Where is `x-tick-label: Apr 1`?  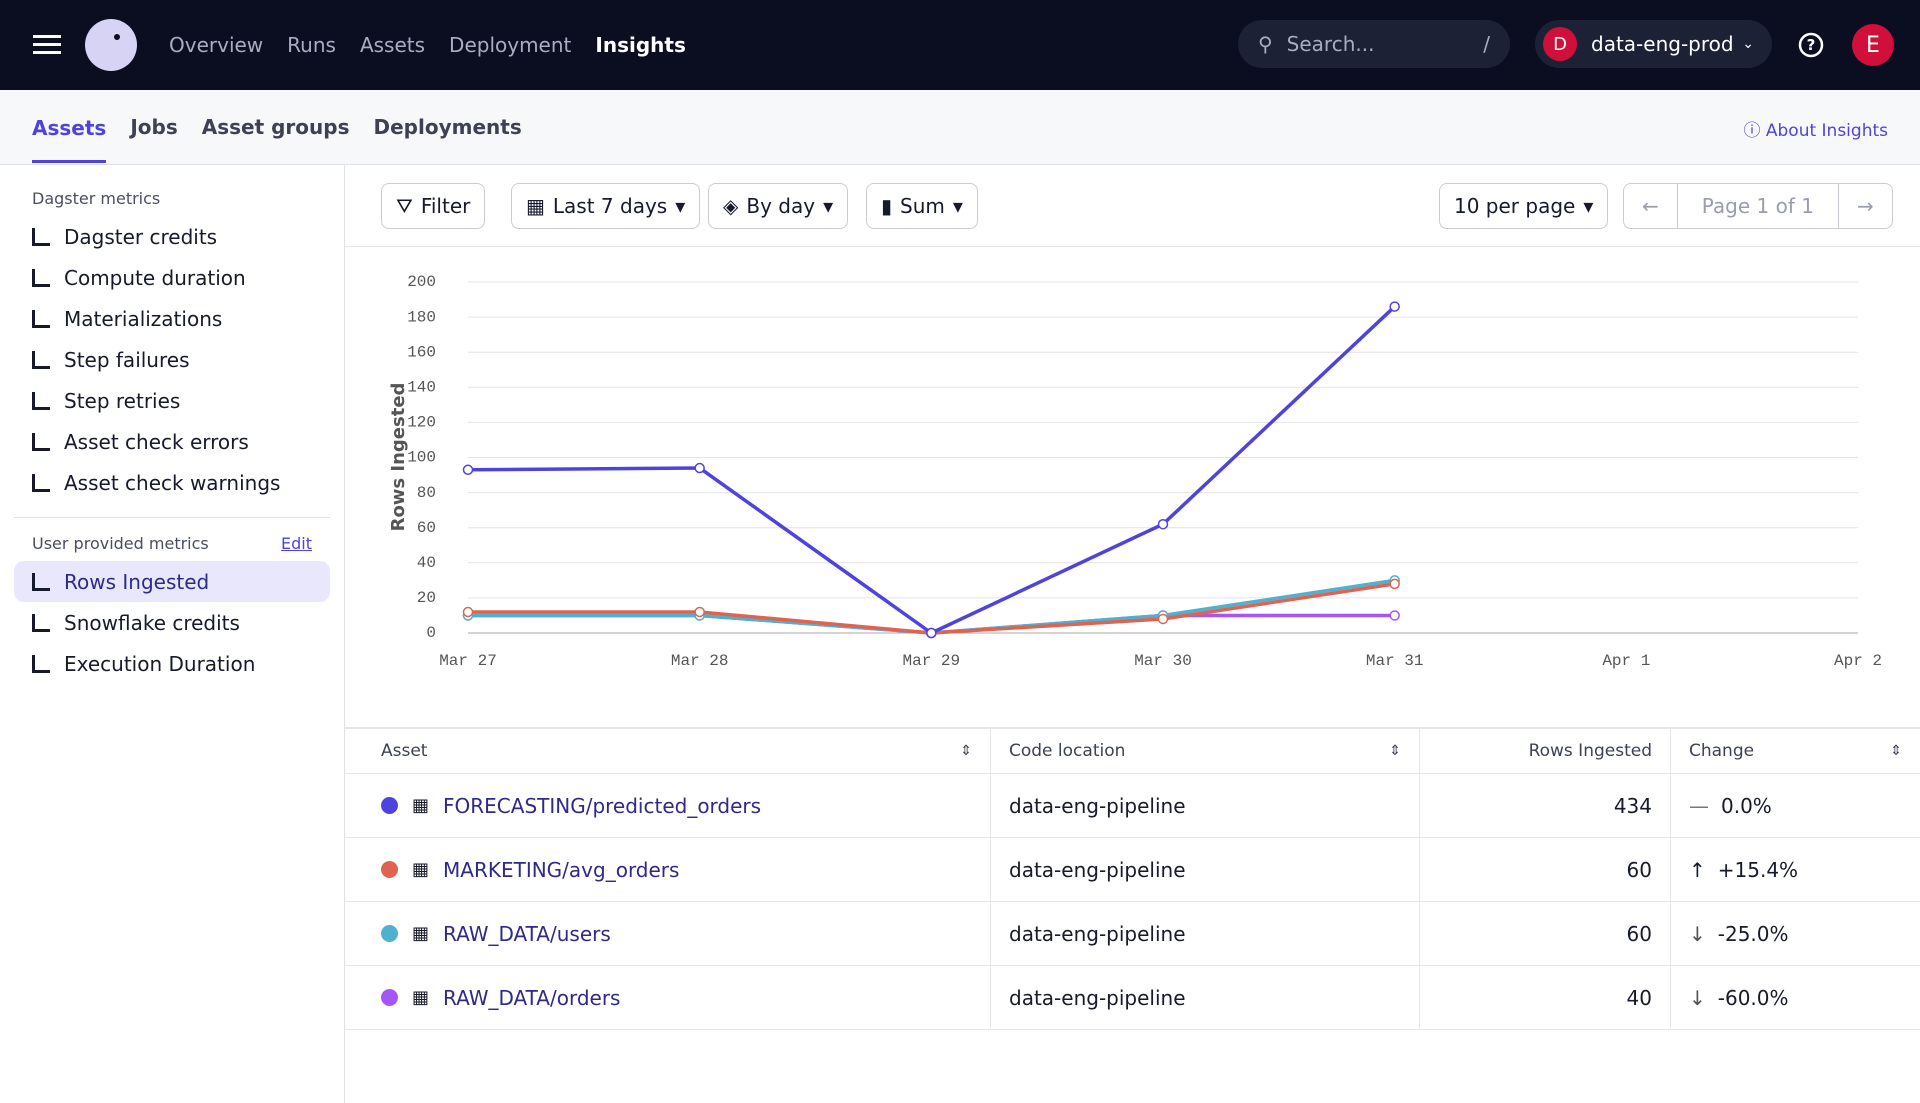
x-tick-label: Apr 1 is located at coordinates (1626, 661).